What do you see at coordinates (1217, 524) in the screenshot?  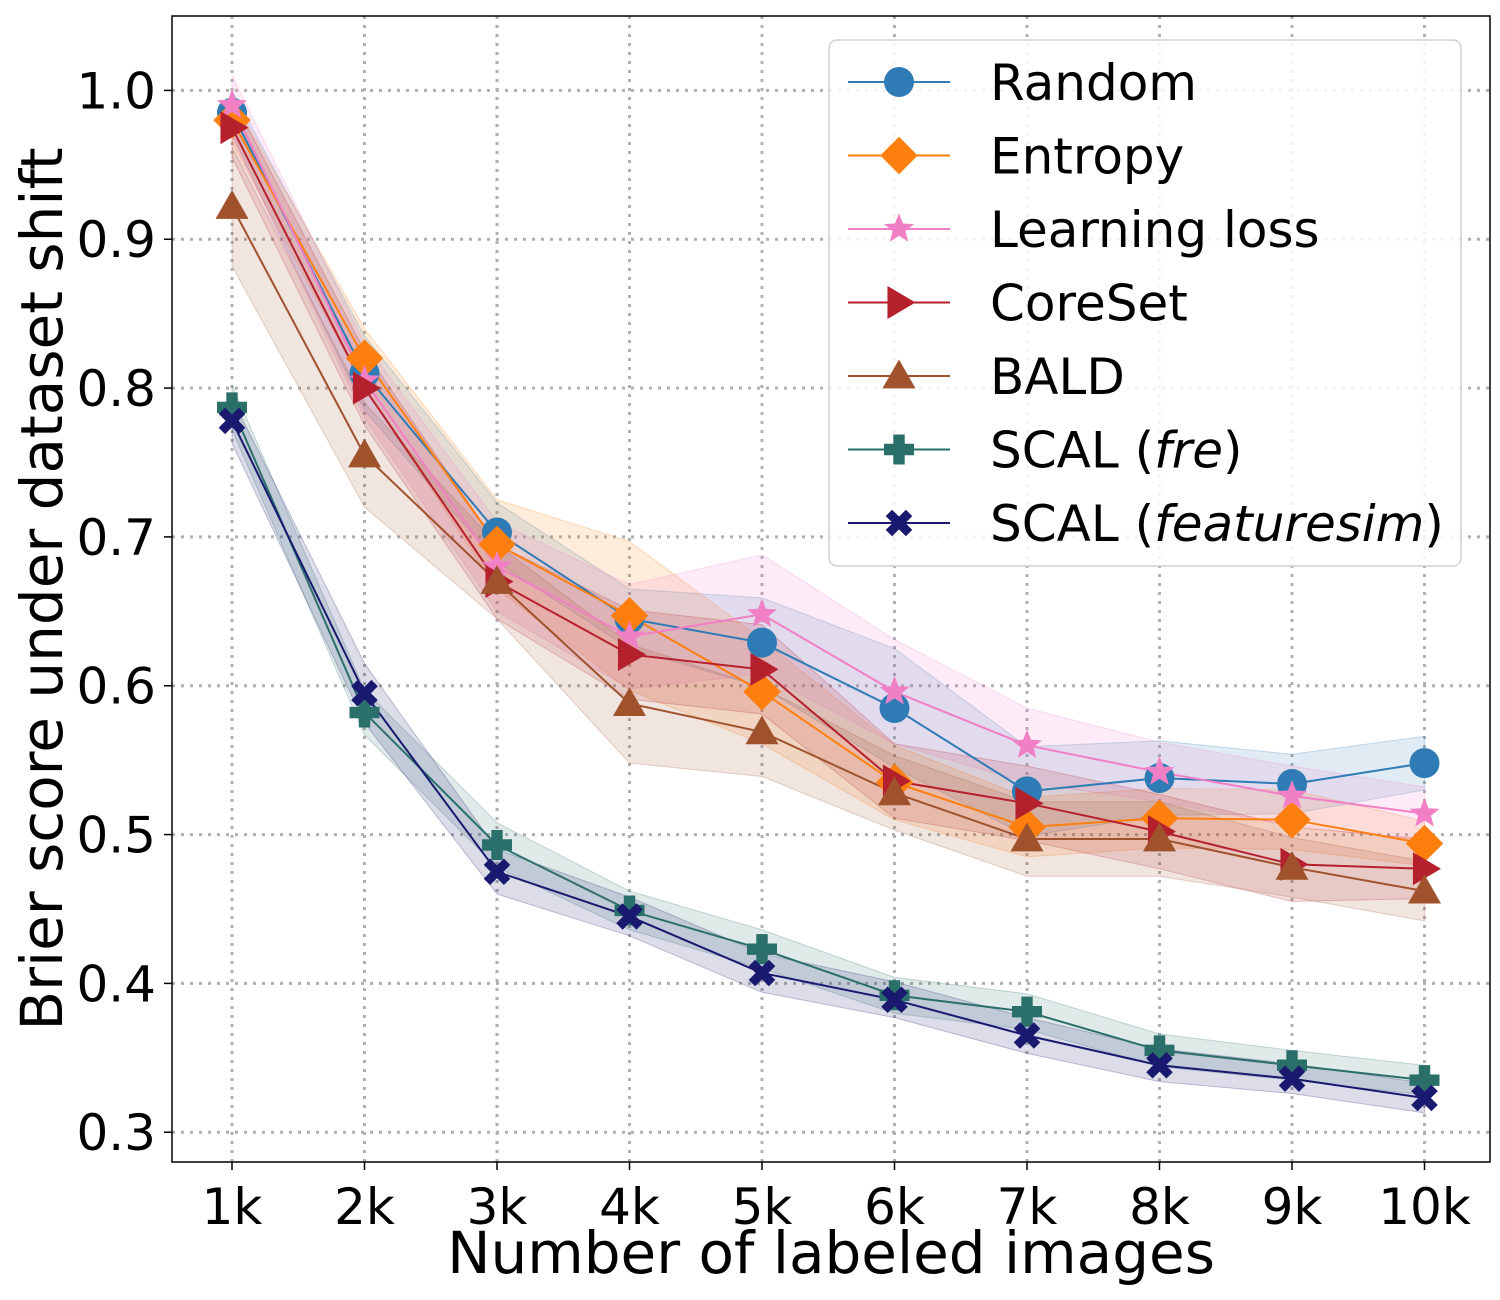 I see `legend-label-scal-featuresim: SCAL (featuresim)` at bounding box center [1217, 524].